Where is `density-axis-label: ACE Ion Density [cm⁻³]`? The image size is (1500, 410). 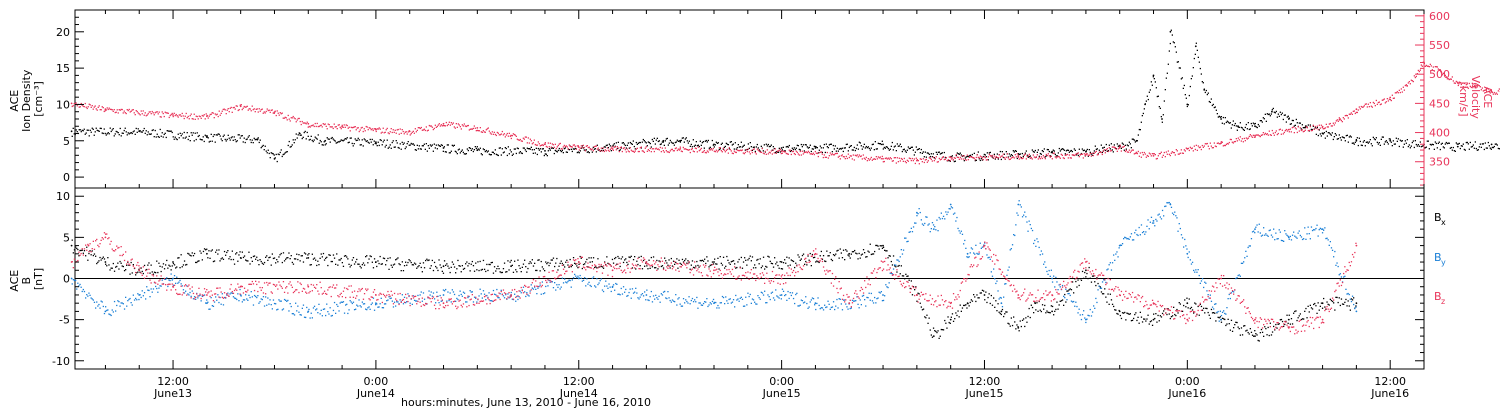
density-axis-label: ACE Ion Density [cm⁻³] is located at coordinates (26, 99).